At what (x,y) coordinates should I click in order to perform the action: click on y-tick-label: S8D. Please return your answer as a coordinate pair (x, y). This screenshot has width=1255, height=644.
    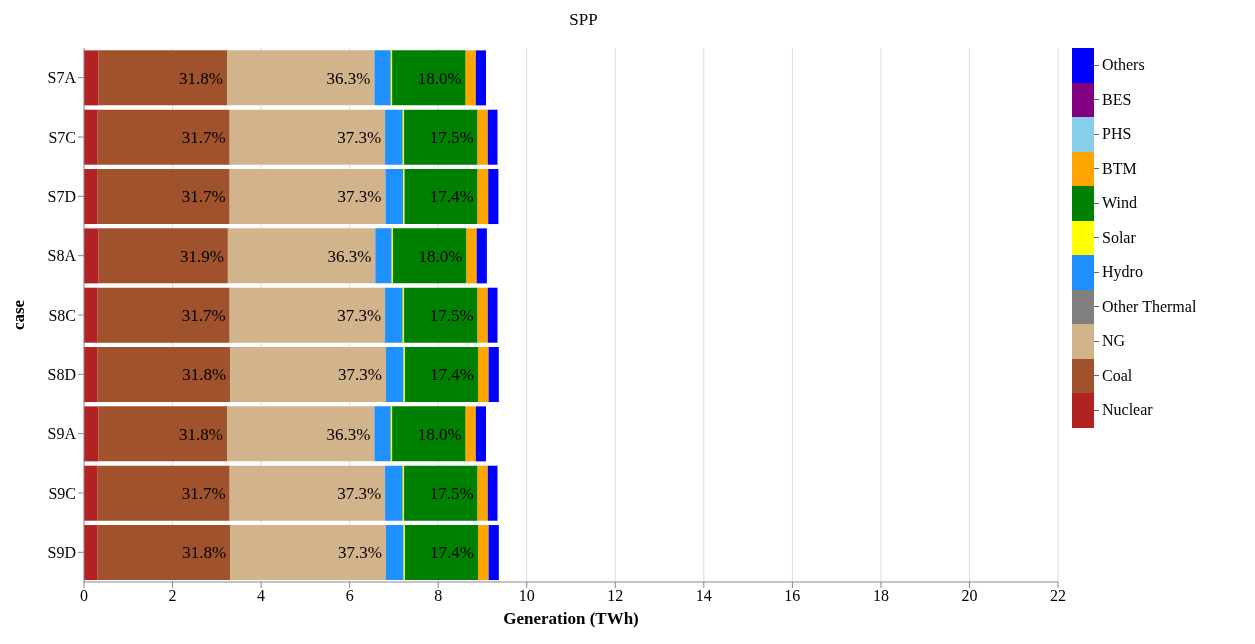
    Looking at the image, I should click on (61, 375).